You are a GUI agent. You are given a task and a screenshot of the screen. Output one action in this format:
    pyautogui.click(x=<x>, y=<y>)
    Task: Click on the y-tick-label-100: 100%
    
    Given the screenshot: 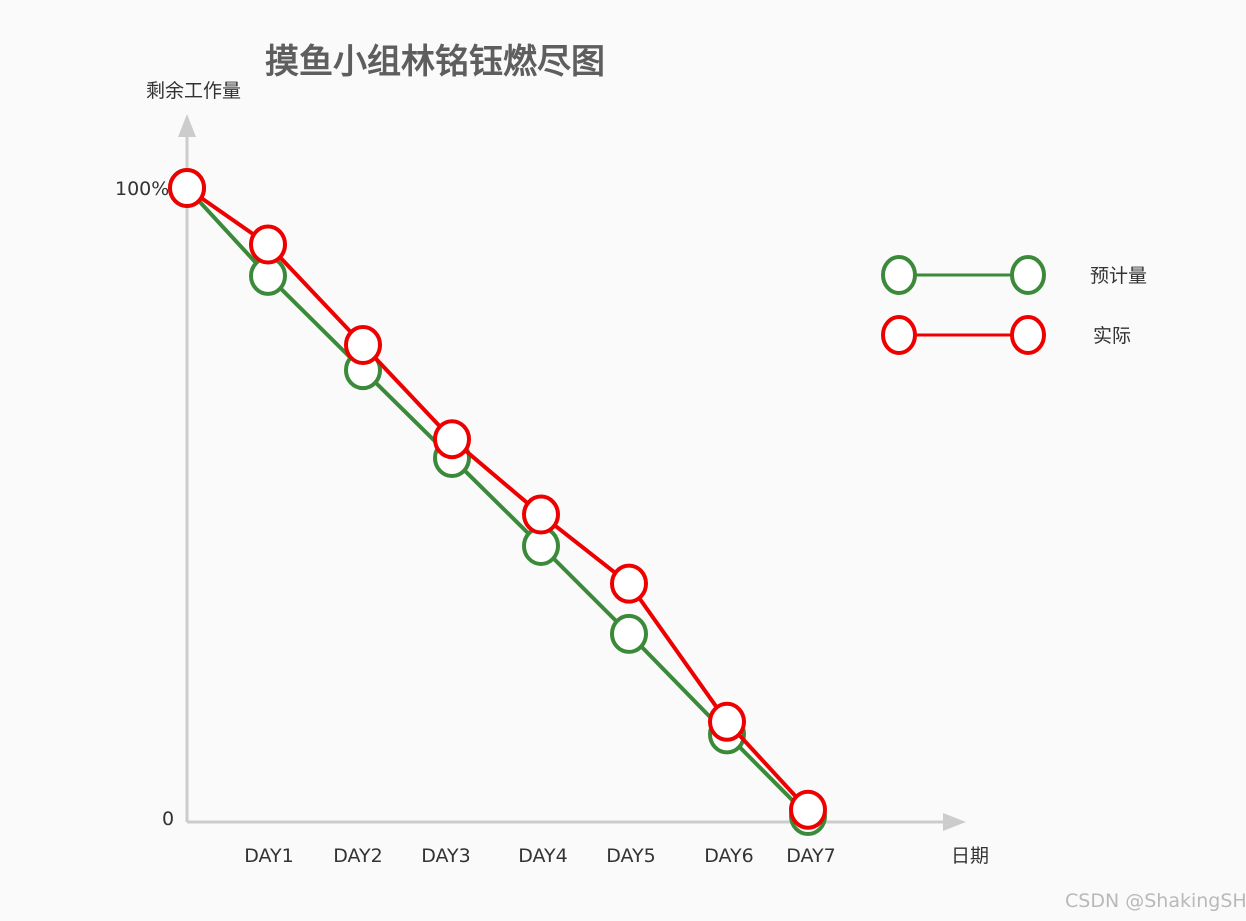 What is the action you would take?
    pyautogui.click(x=142, y=189)
    